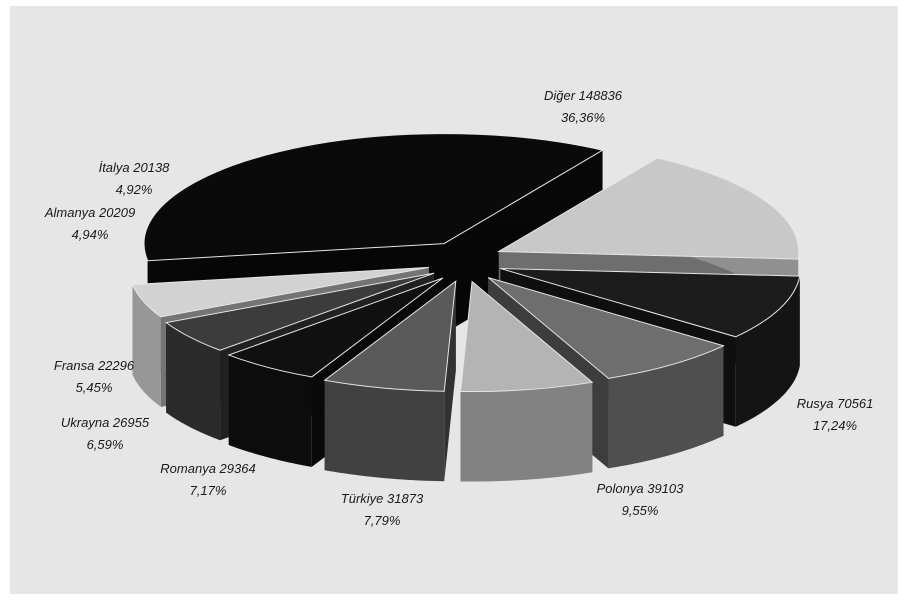  What do you see at coordinates (835, 425) in the screenshot?
I see `slice-percent: 17,24%` at bounding box center [835, 425].